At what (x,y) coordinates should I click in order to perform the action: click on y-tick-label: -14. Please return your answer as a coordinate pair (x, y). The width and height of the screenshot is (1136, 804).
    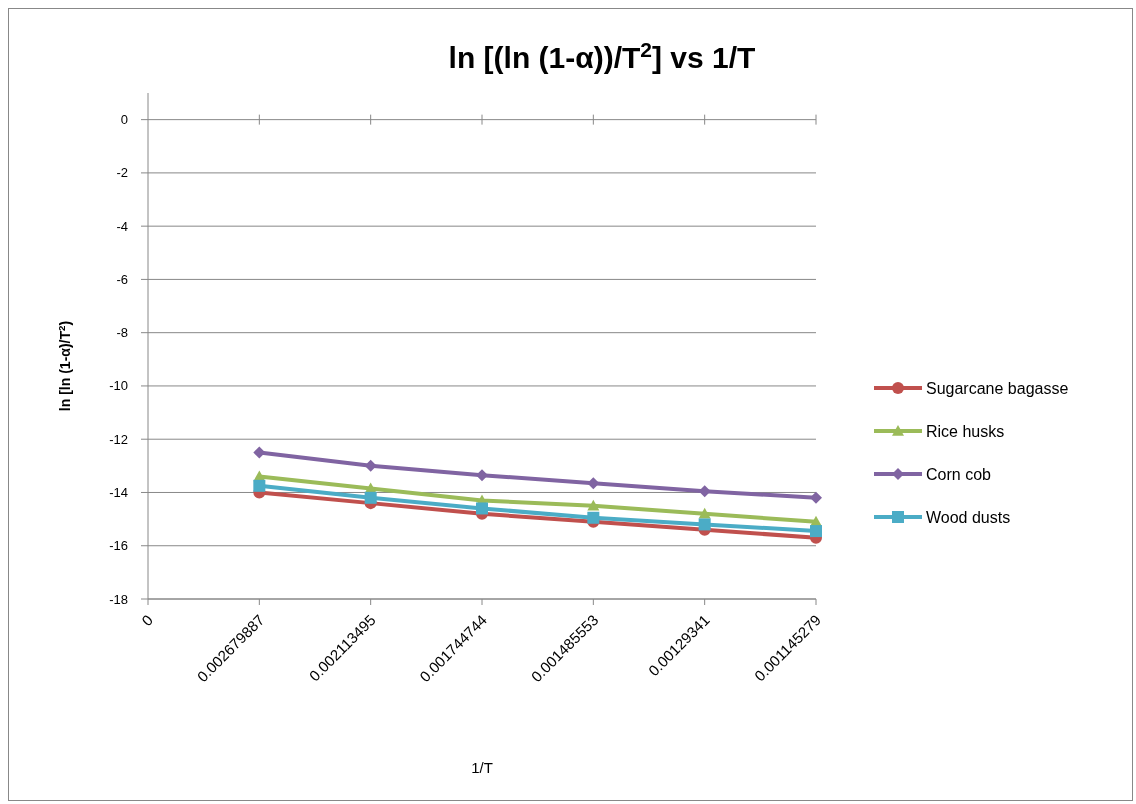
    Looking at the image, I should click on (118, 493).